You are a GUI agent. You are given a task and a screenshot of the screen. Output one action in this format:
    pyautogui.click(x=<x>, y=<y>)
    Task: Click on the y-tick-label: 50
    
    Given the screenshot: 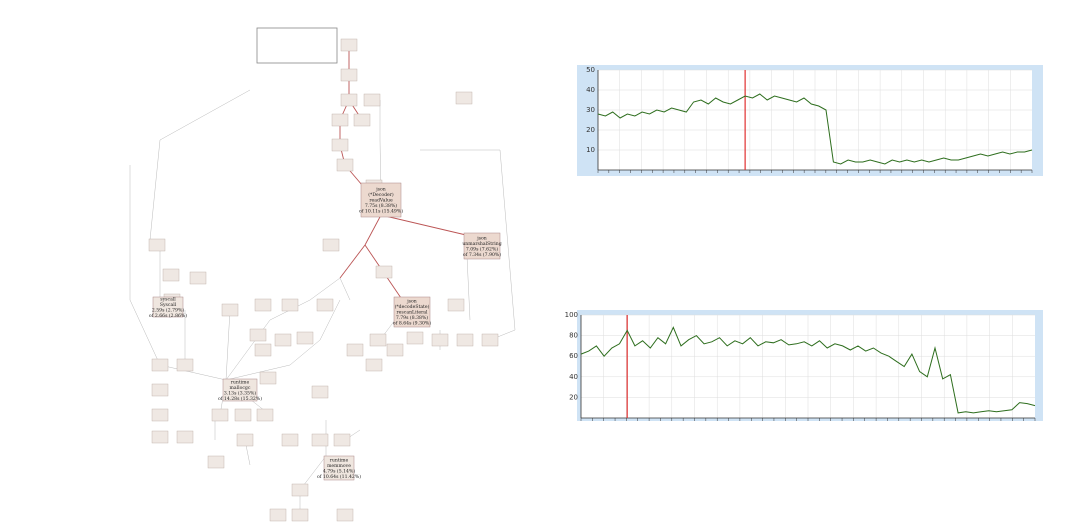 What is the action you would take?
    pyautogui.click(x=590, y=70)
    